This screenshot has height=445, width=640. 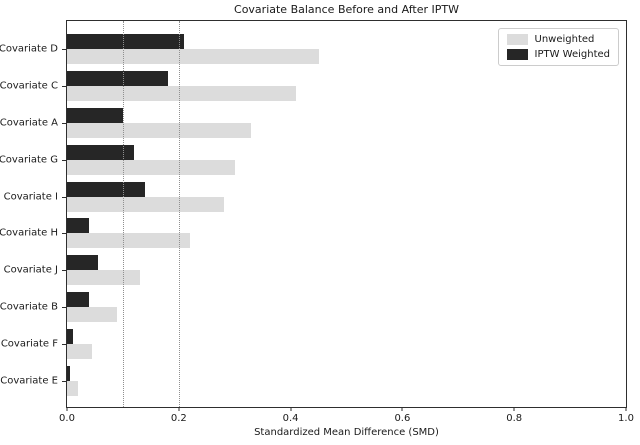 I want to click on y-axis-label: Covariate D, so click(x=29, y=49).